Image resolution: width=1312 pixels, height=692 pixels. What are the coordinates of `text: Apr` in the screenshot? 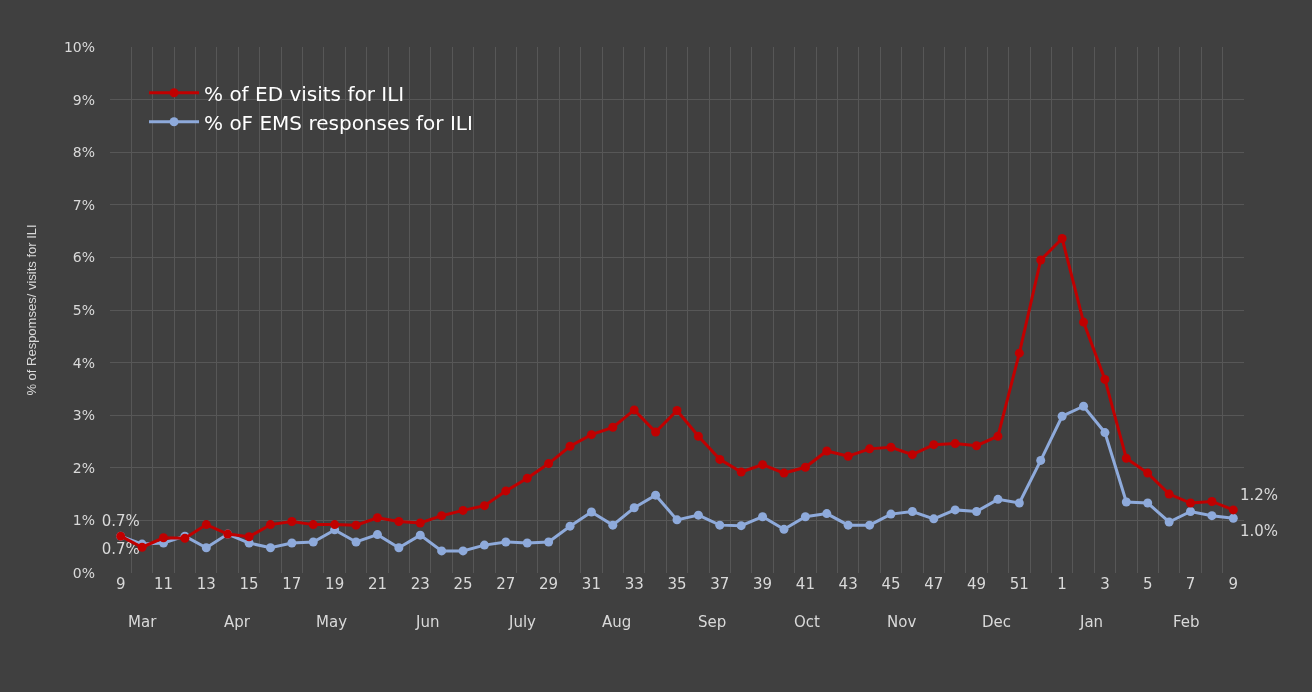 It's located at (237, 622).